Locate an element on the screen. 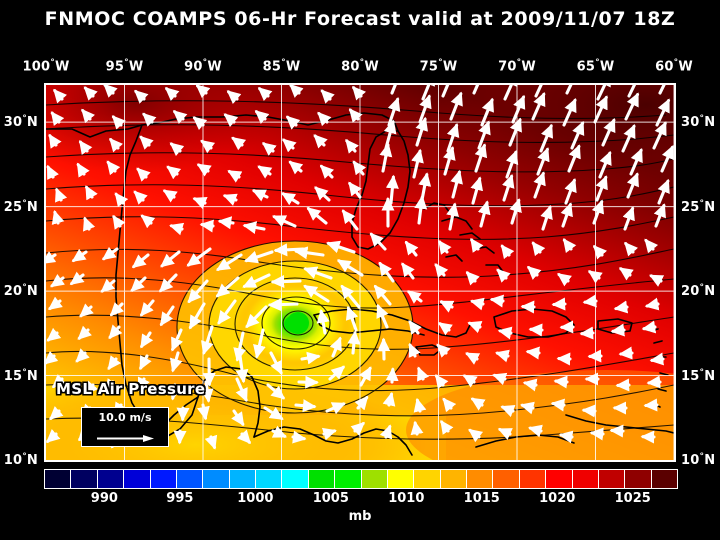  lat-tick-10n-right: 10°N is located at coordinates (698, 460).